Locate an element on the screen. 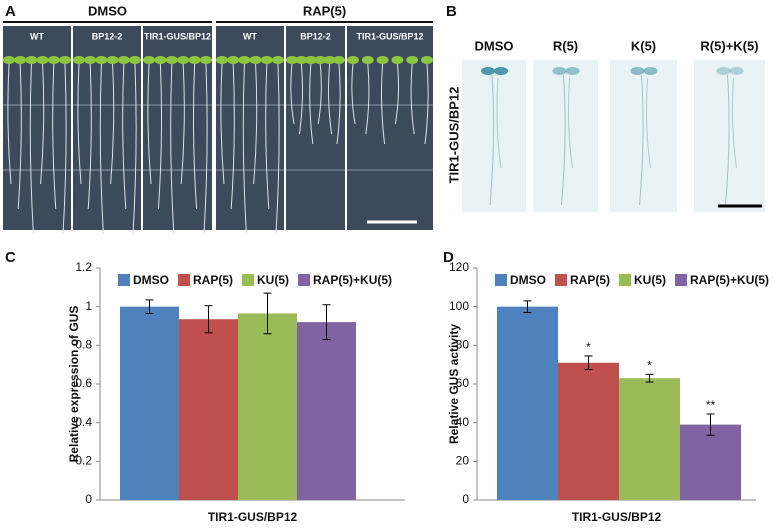 The width and height of the screenshot is (773, 528). significance-mark: ** is located at coordinates (711, 405).